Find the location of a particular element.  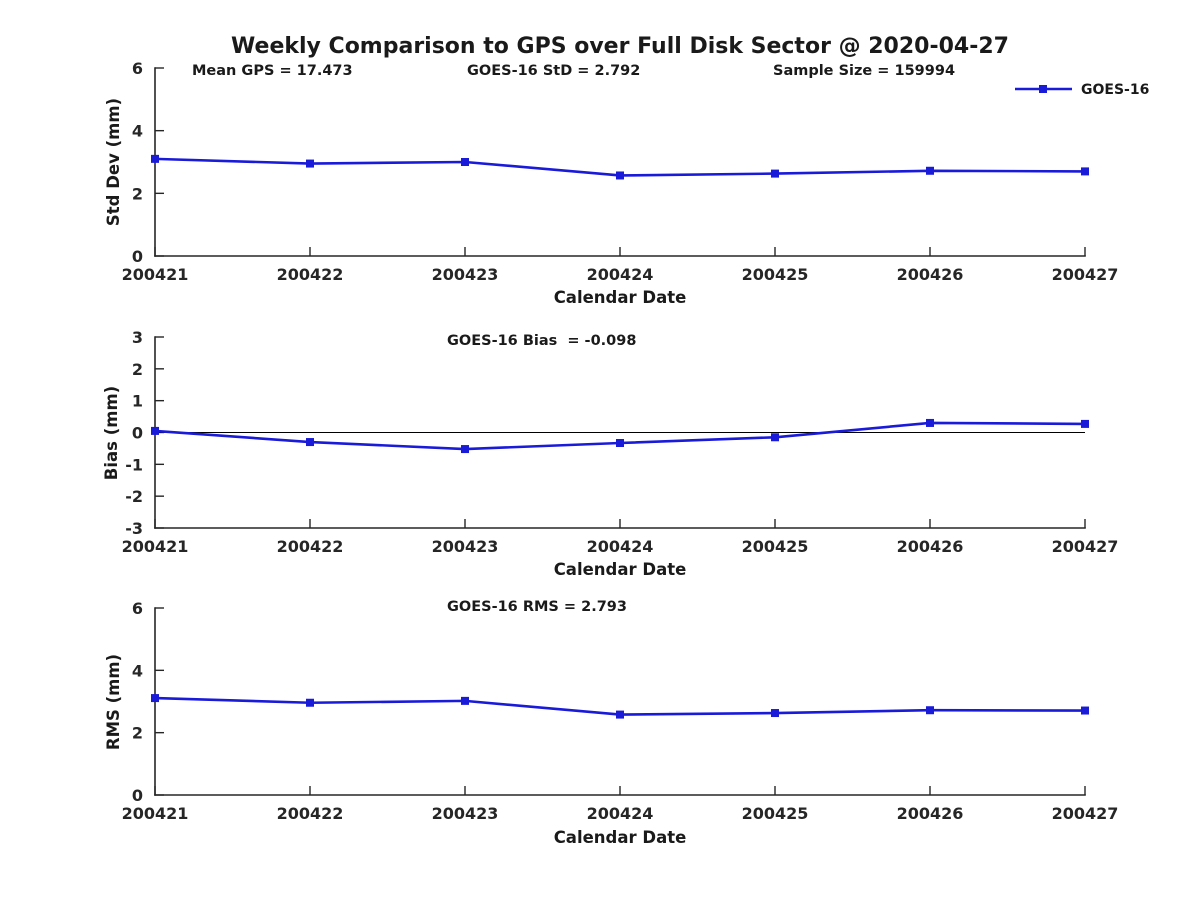

annotation-mean-gps: Mean GPS = 17.473 is located at coordinates (272, 71).